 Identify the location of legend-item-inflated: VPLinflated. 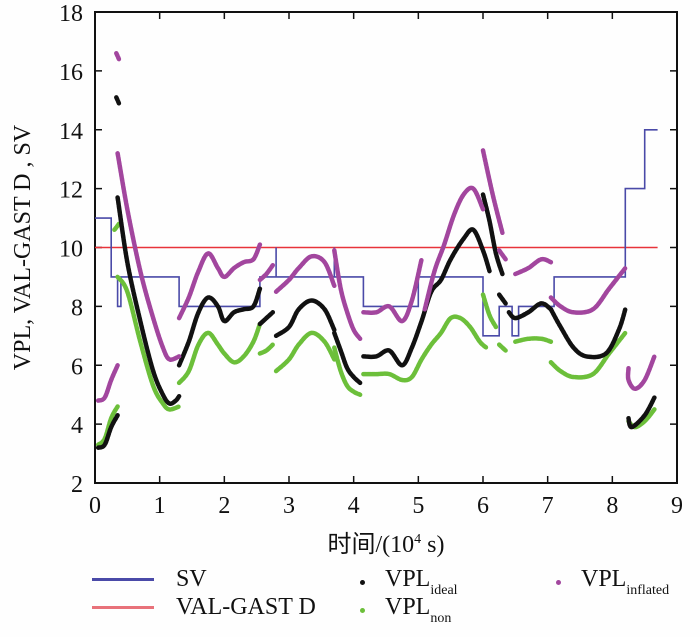
(612, 582).